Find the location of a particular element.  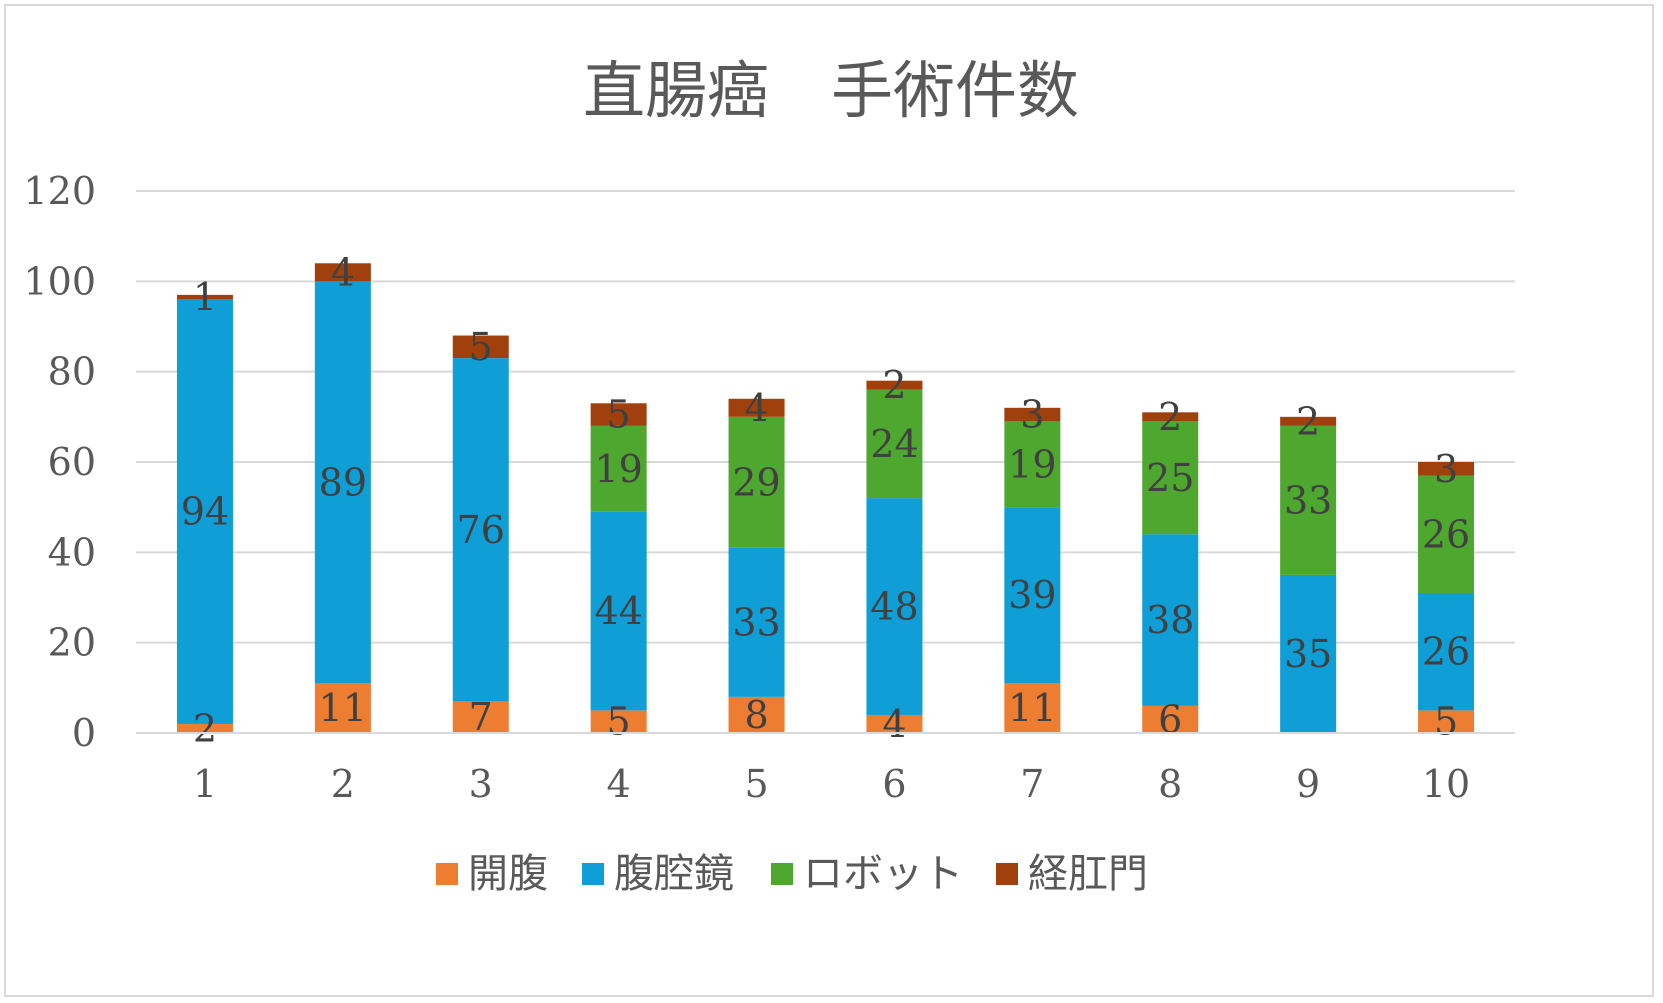

data-label: 76 is located at coordinates (481, 530).